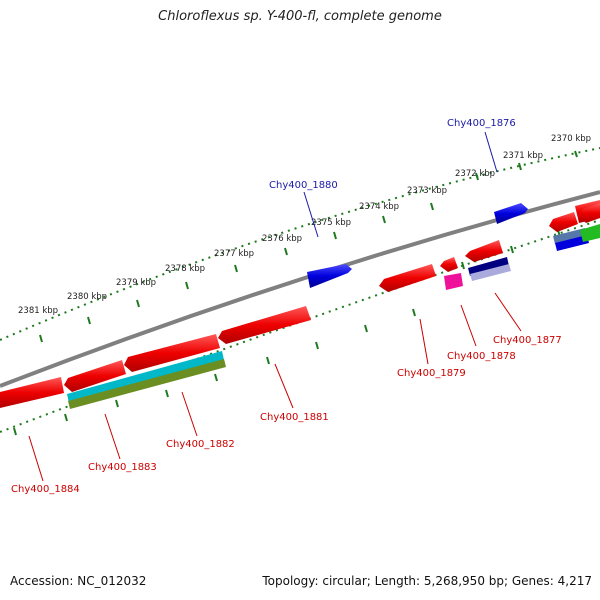  I want to click on kbp-label-2380: 2380 kbp, so click(87, 297).